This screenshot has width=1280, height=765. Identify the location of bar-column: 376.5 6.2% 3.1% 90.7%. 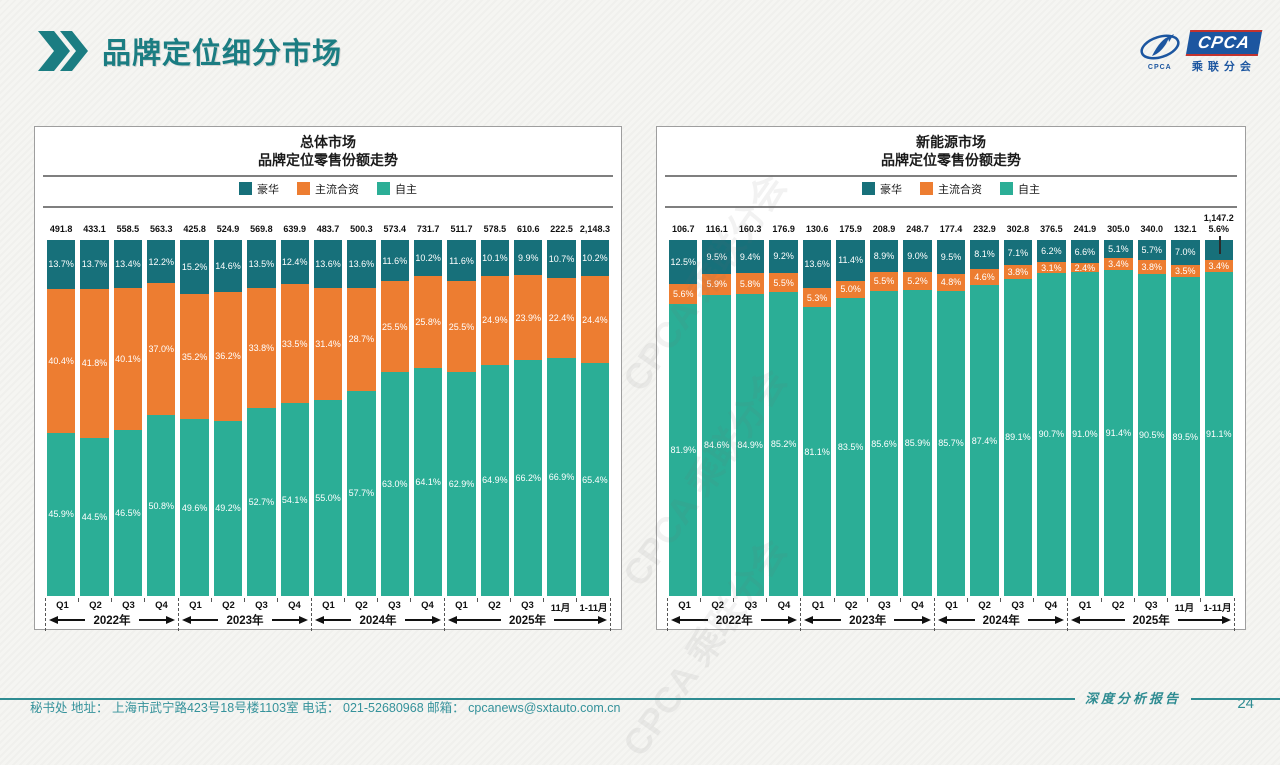
(1051, 402).